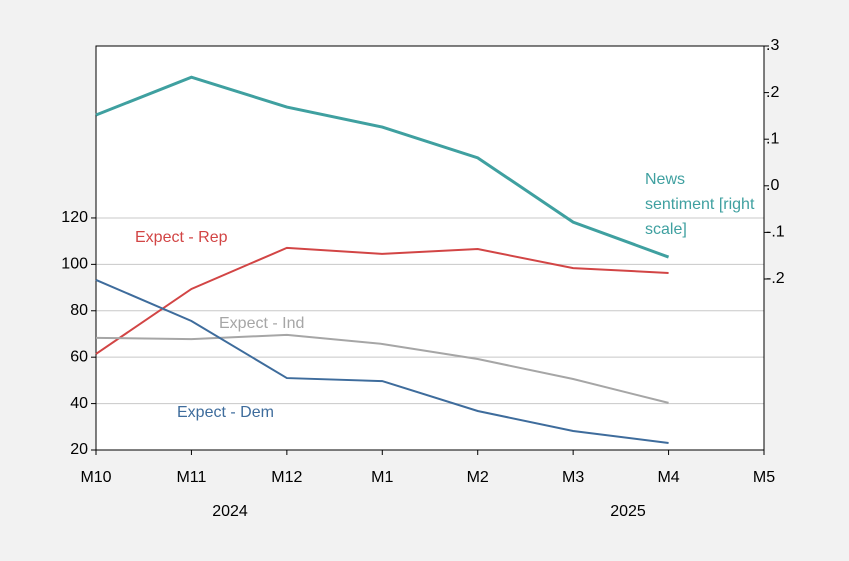  What do you see at coordinates (79, 310) in the screenshot?
I see `y-tick-label: 80` at bounding box center [79, 310].